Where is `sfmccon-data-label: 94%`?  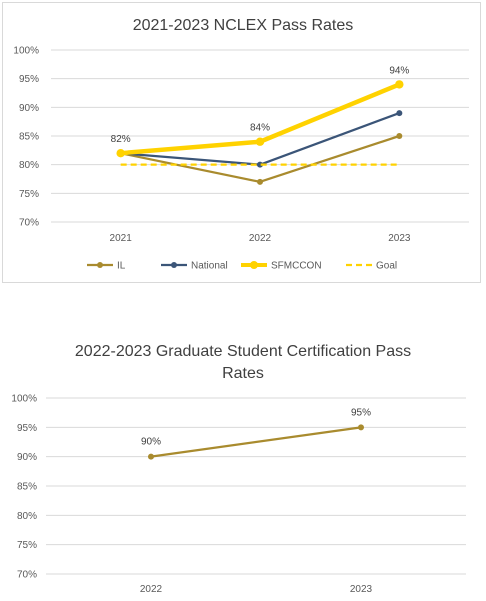
sfmccon-data-label: 94% is located at coordinates (399, 70).